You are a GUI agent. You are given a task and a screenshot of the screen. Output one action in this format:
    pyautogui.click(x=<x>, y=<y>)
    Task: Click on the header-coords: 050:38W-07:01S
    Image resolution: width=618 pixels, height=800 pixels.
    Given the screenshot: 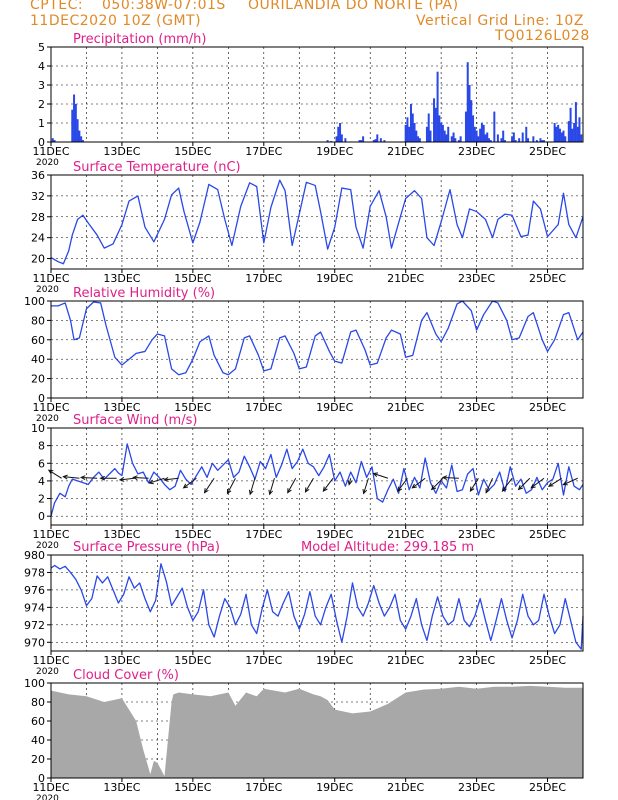 What is the action you would take?
    pyautogui.click(x=164, y=6)
    